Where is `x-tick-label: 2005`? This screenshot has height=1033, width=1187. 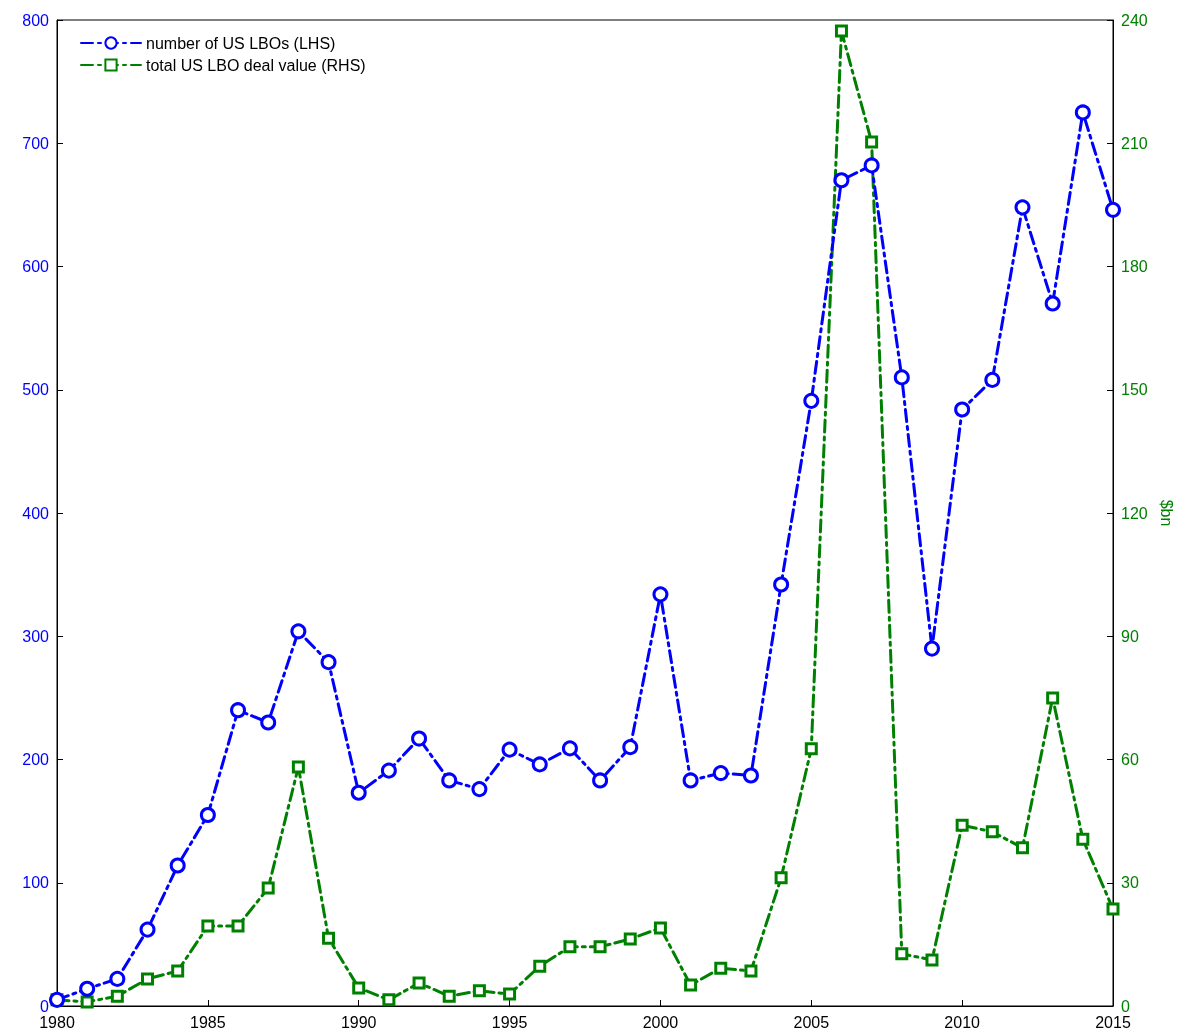 x-tick-label: 2005 is located at coordinates (811, 1022).